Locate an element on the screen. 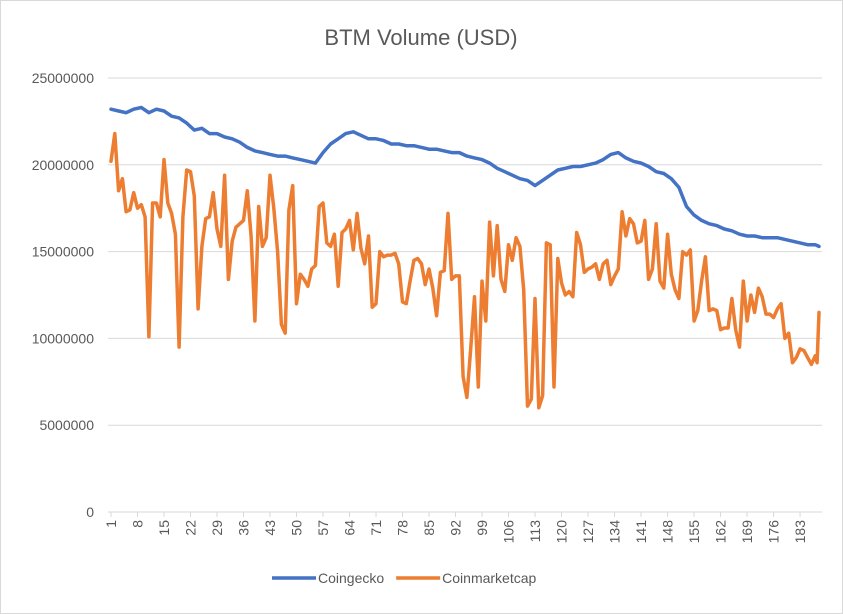 The height and width of the screenshot is (614, 843). x-tick-label: 99 is located at coordinates (482, 528).